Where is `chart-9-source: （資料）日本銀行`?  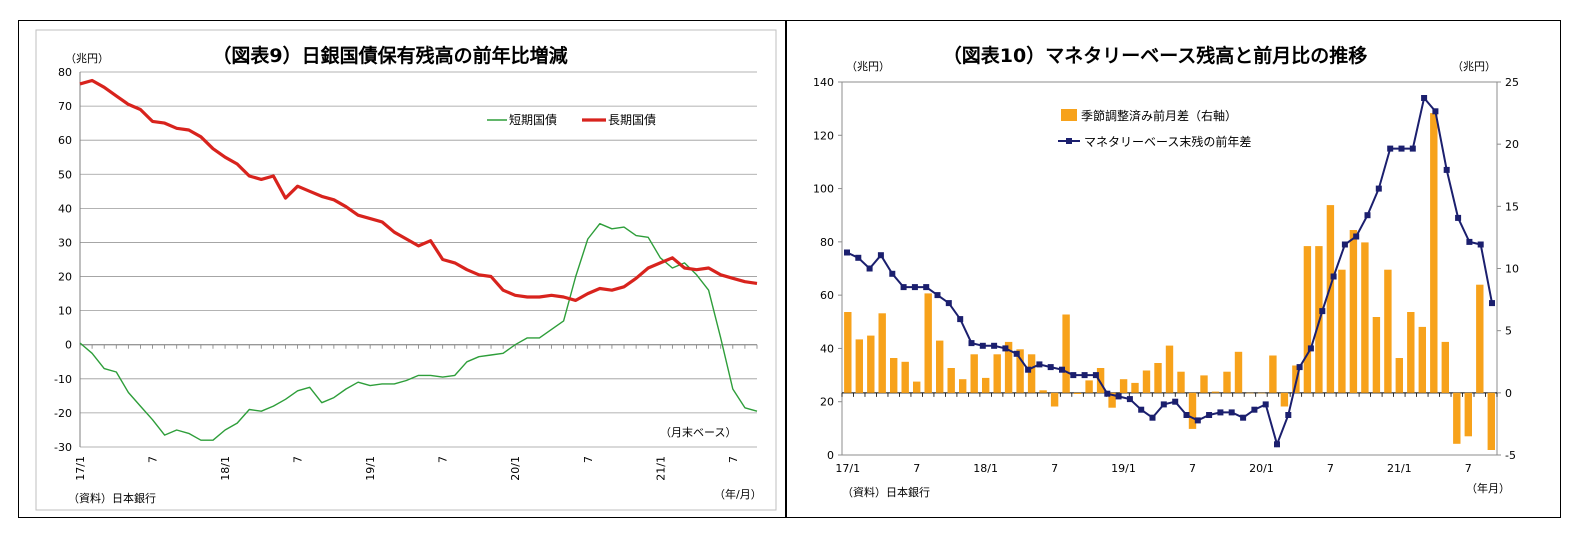
chart-9-source: （資料）日本銀行 is located at coordinates (112, 498).